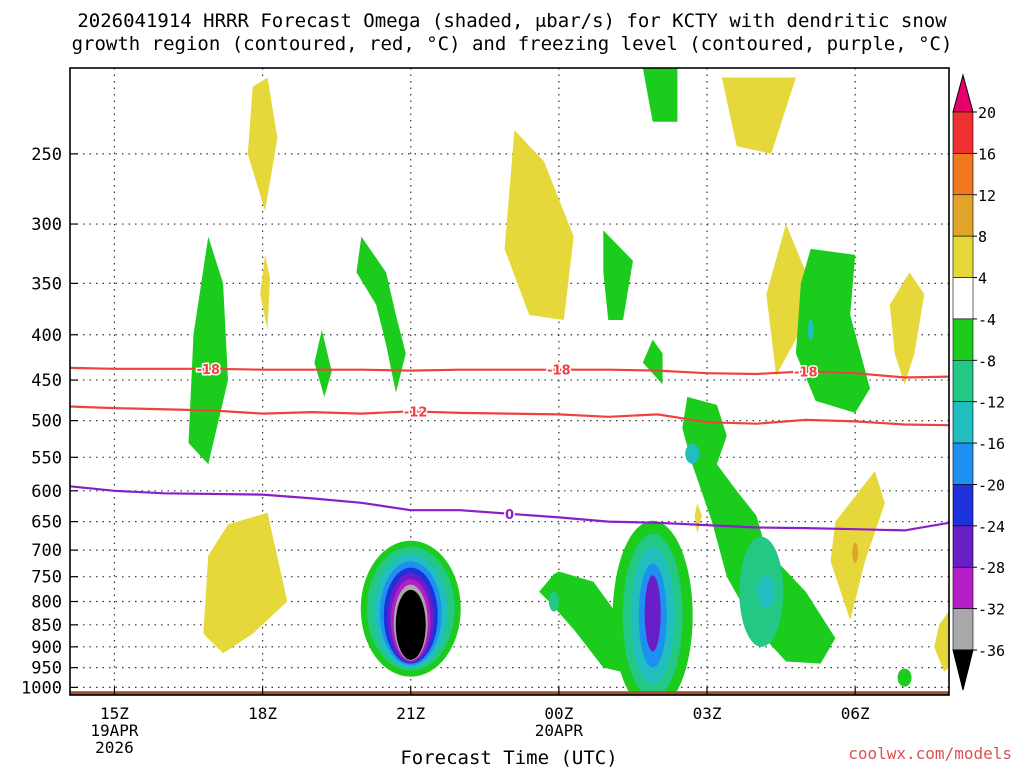 This screenshot has height=768, width=1024. I want to click on y-tick-label-600: 600, so click(46, 492).